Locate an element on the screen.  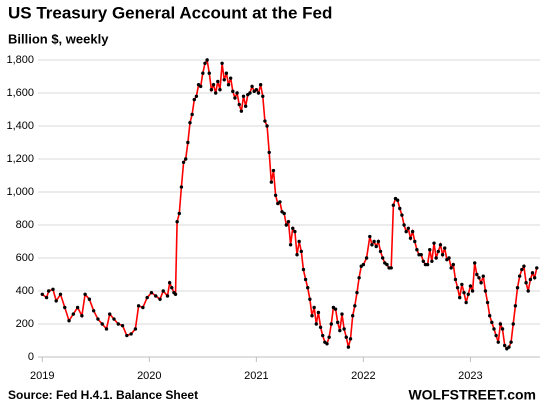
y-tick-label: 1,600 is located at coordinates (20, 93).